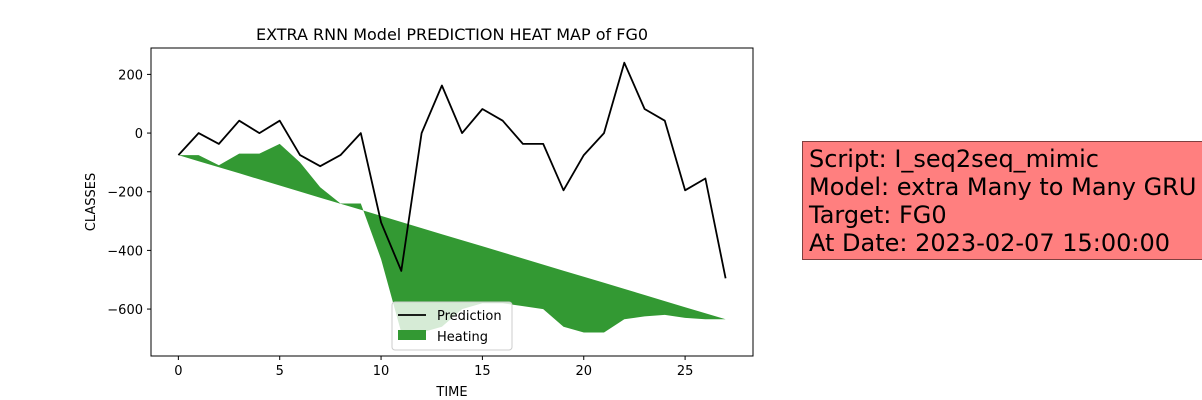  Describe the element at coordinates (381, 371) in the screenshot. I see `x-tick-label: 10` at that location.